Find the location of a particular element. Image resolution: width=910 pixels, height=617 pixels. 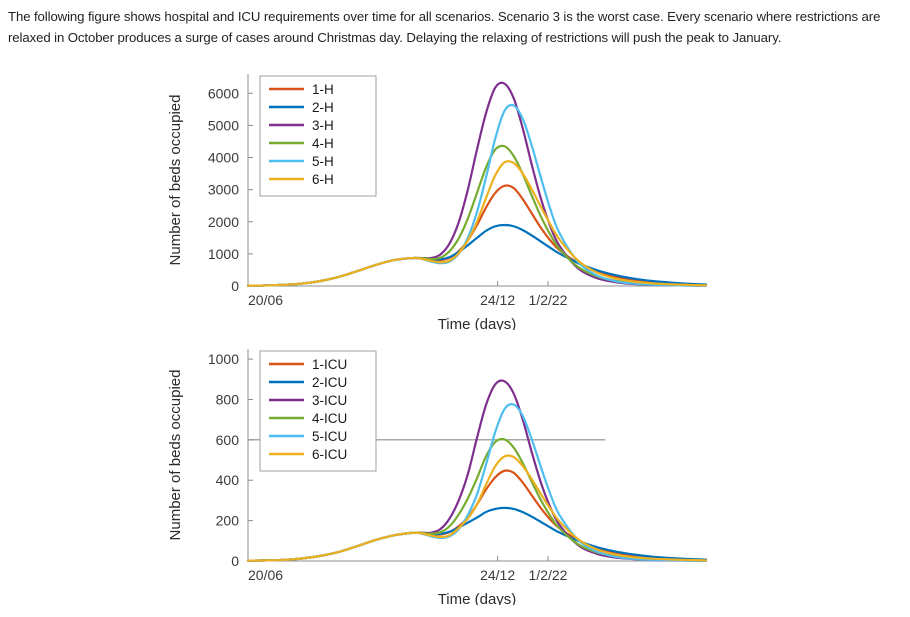

hospital-legend: 1-H 2-H 3-H 4-H 5-H 6-H is located at coordinates (318, 136).